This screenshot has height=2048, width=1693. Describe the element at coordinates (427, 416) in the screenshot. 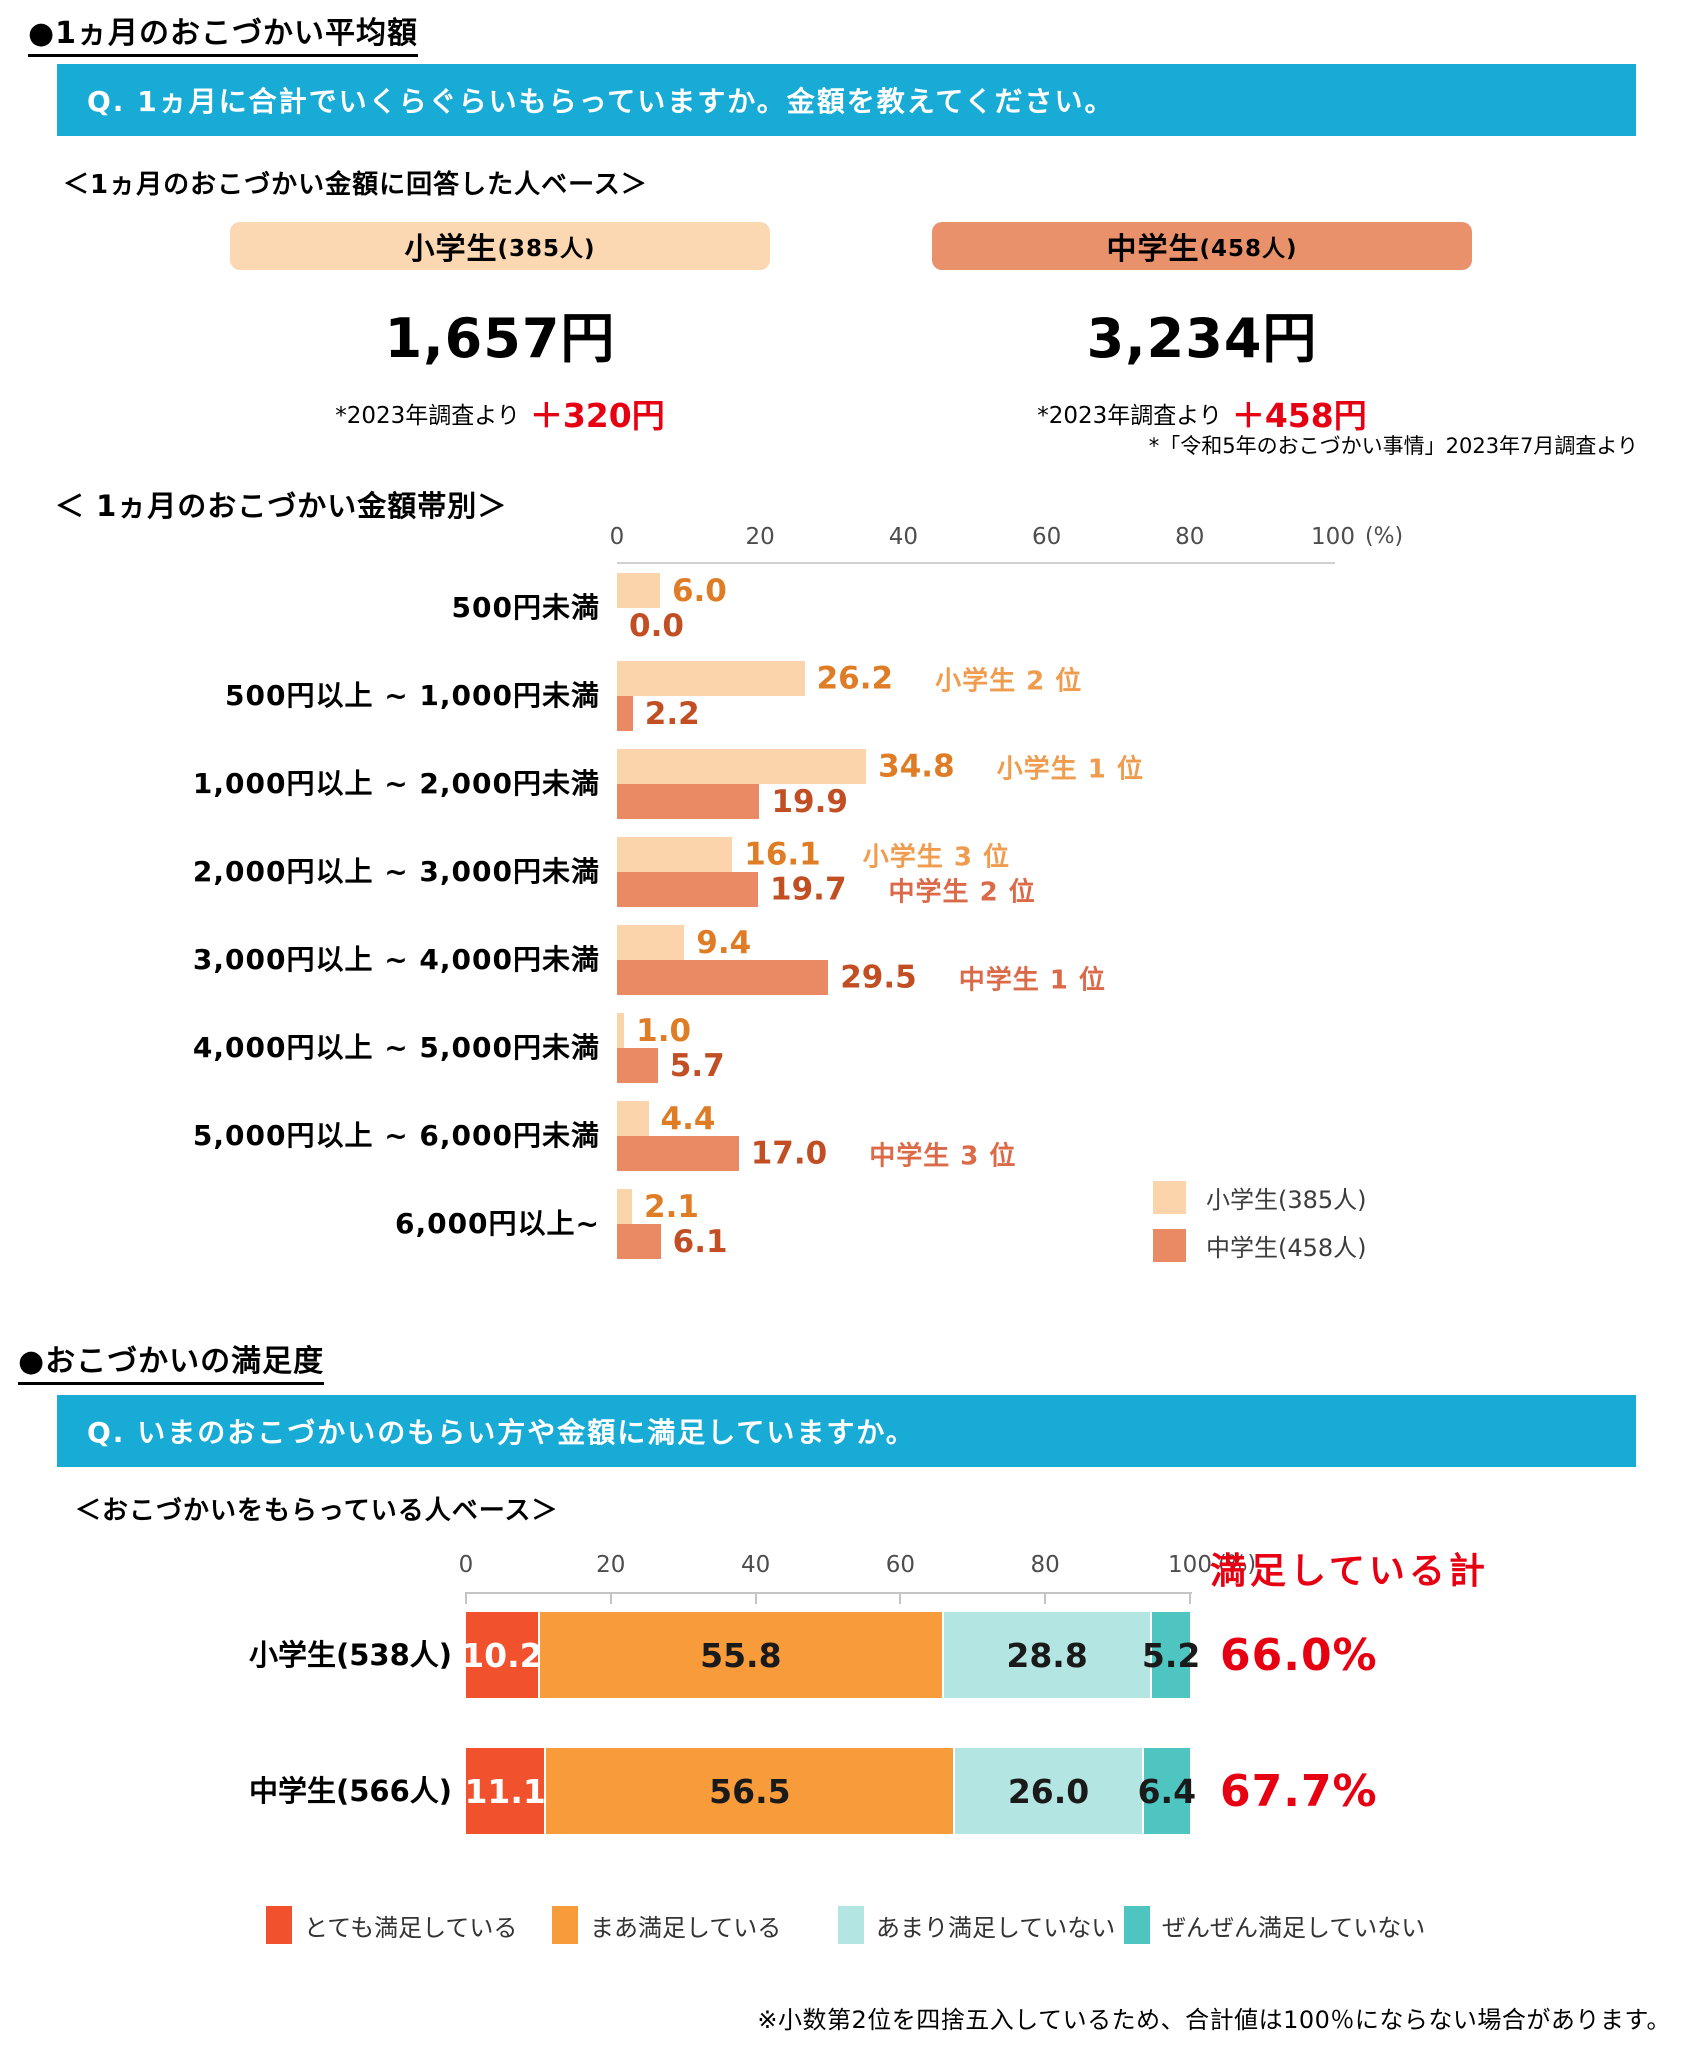

I see `average-note-elementary: *2023年調査より` at that location.